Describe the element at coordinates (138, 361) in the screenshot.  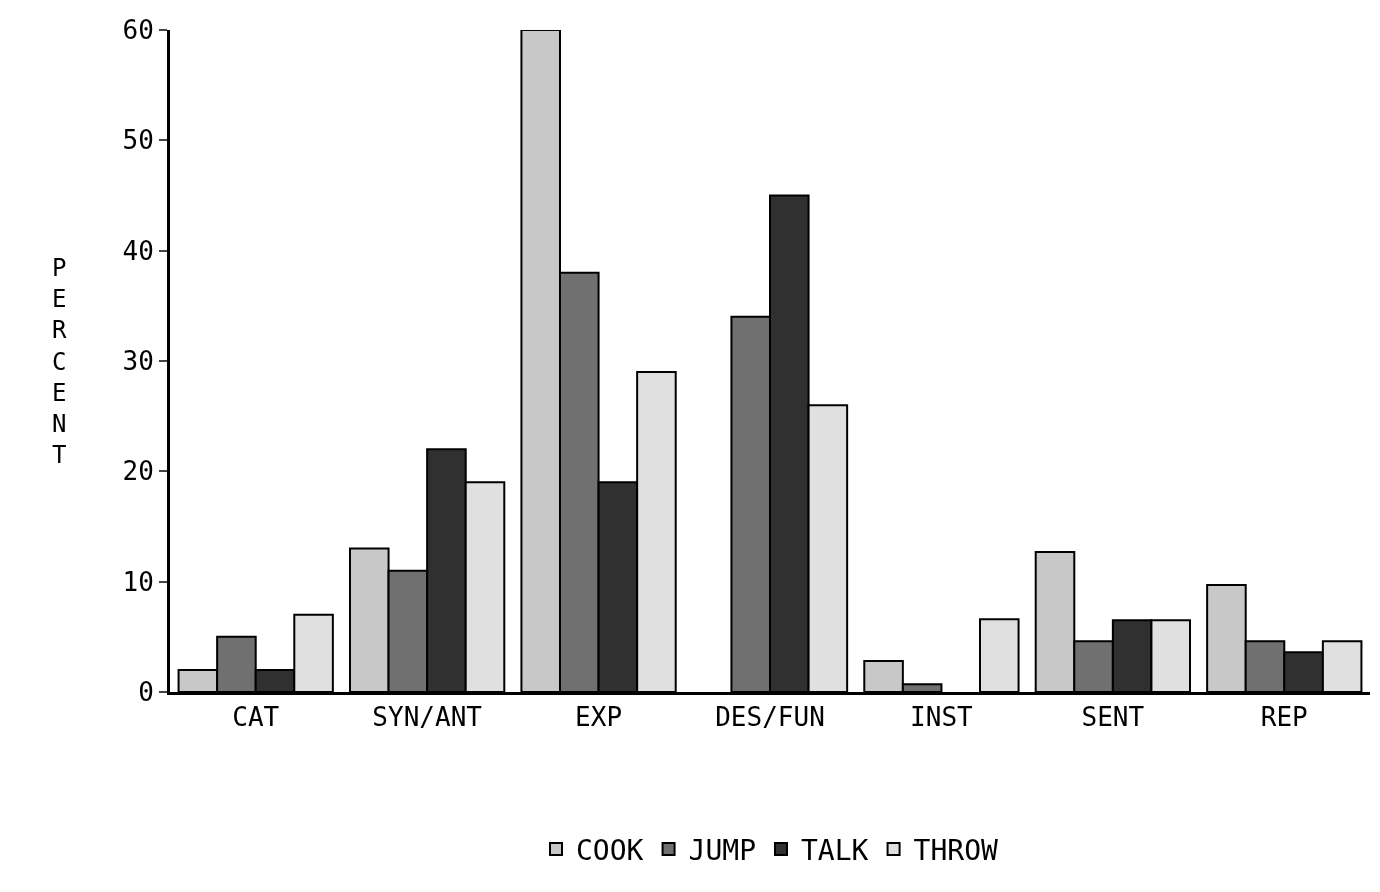
I see `y-tick-label: 30` at that location.